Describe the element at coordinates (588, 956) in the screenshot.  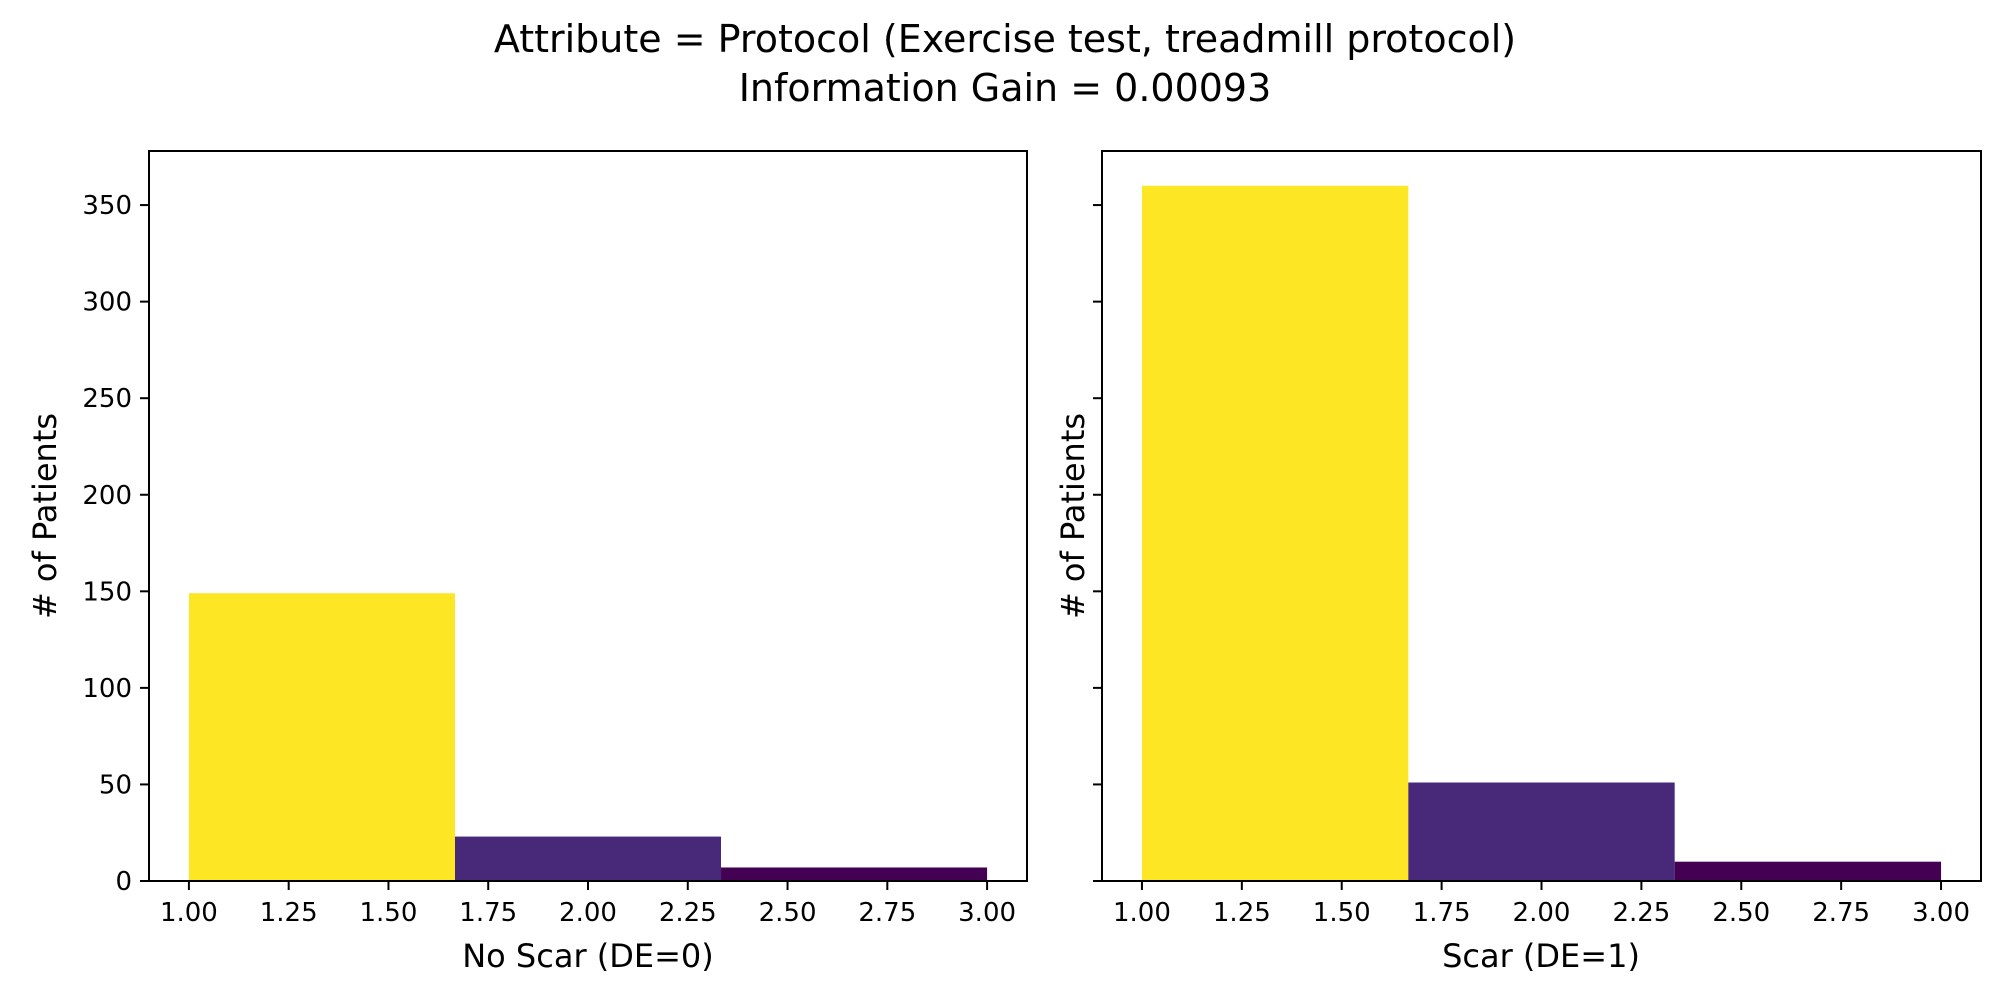
I see `no-scar-x-axis-label: No Scar (DE=0)` at that location.